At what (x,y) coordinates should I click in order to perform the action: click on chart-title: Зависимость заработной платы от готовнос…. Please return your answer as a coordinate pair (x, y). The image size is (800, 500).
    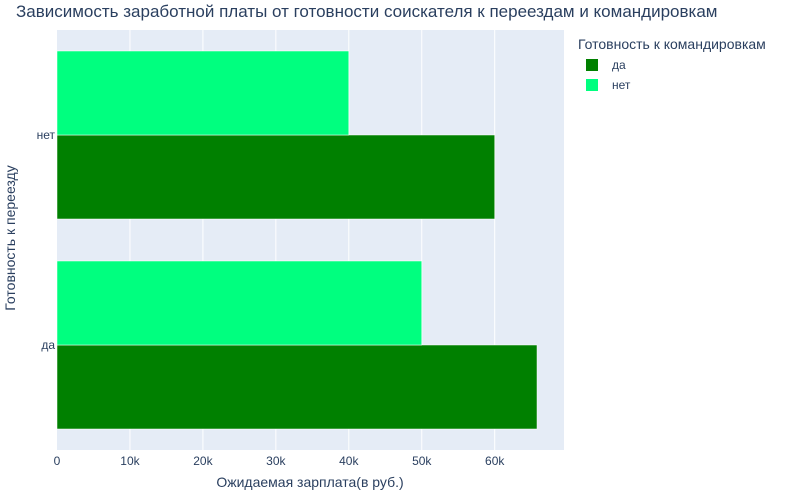
    Looking at the image, I should click on (367, 11).